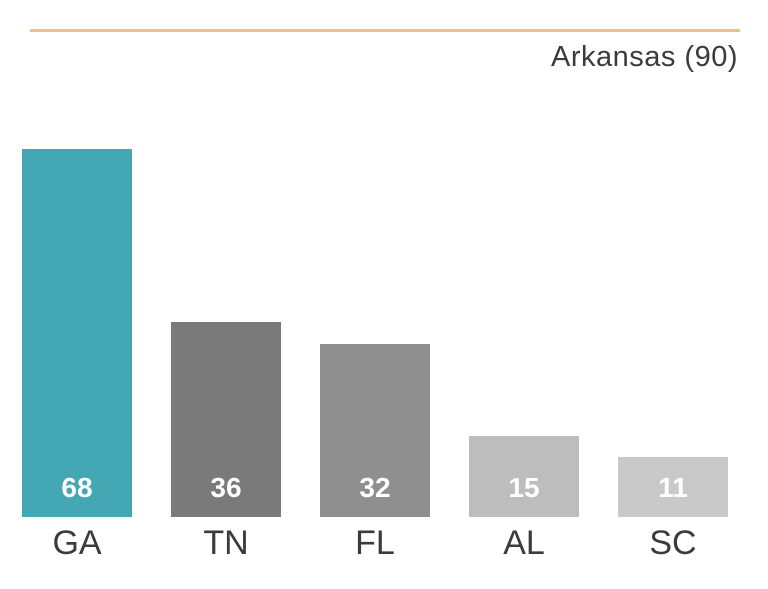  What do you see at coordinates (77, 487) in the screenshot?
I see `bar-value-label: 68` at bounding box center [77, 487].